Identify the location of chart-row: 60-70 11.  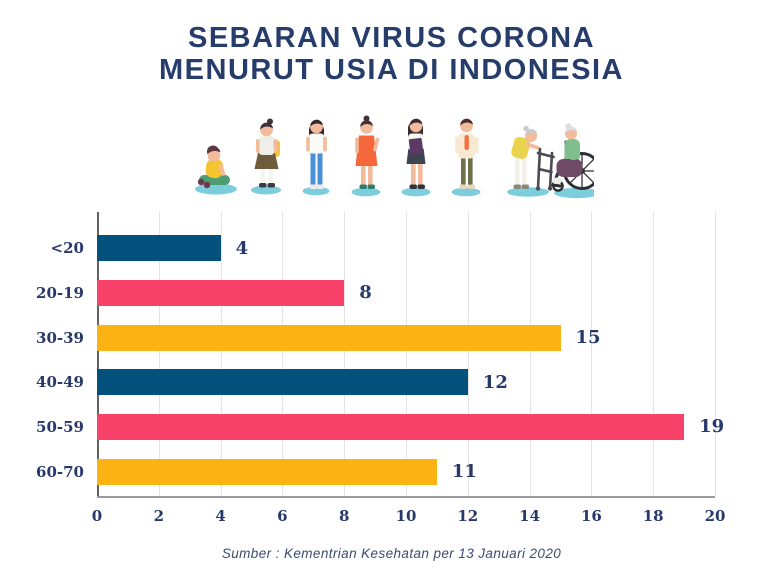
(375, 471).